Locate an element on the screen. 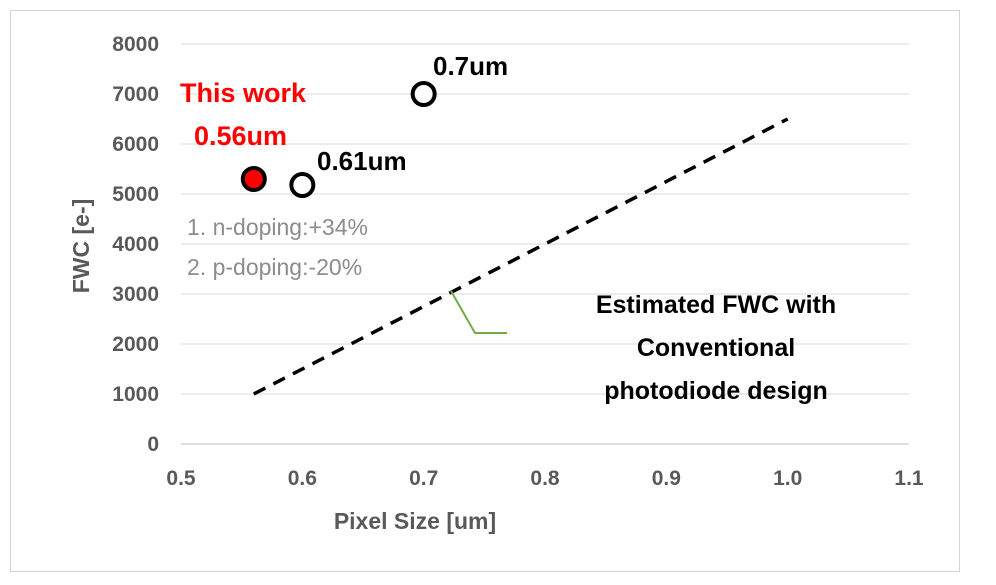  this-work-size-label: 0.56um is located at coordinates (240, 136).